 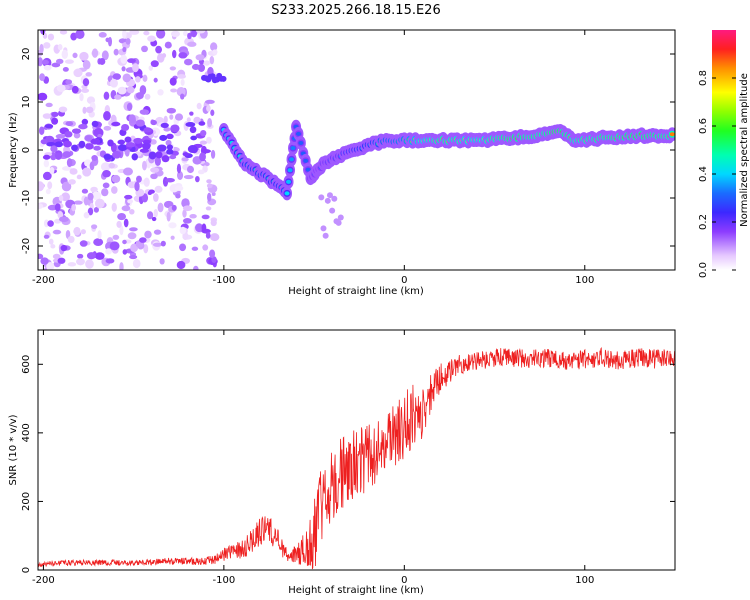 I want to click on x-tick-label: -200, so click(x=43, y=280).